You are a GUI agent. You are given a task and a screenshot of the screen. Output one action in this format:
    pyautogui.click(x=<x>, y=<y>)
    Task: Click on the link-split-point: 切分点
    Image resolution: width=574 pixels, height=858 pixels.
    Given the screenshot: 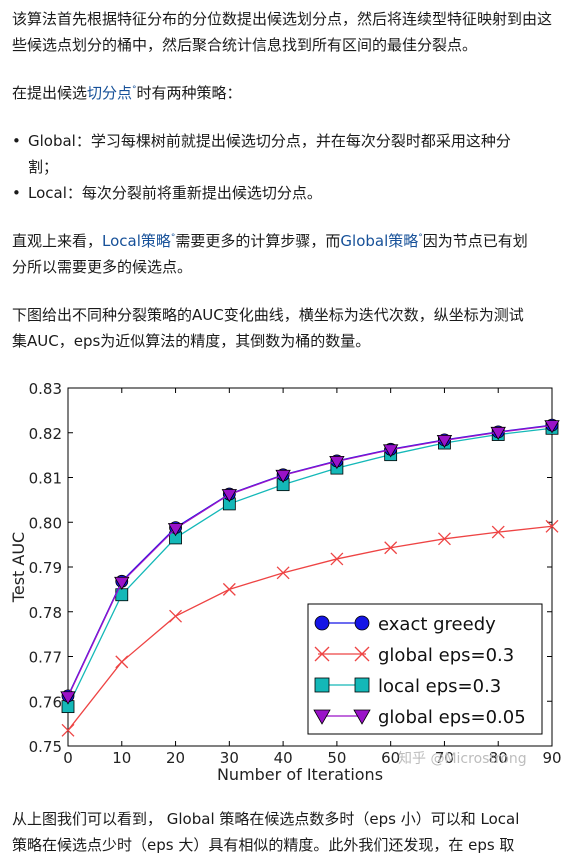 What is the action you would take?
    pyautogui.click(x=110, y=93)
    